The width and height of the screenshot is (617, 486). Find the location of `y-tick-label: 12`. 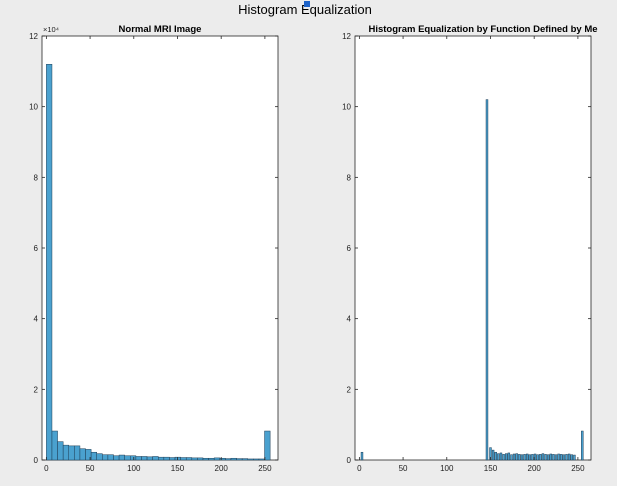

y-tick-label: 12 is located at coordinates (346, 36).